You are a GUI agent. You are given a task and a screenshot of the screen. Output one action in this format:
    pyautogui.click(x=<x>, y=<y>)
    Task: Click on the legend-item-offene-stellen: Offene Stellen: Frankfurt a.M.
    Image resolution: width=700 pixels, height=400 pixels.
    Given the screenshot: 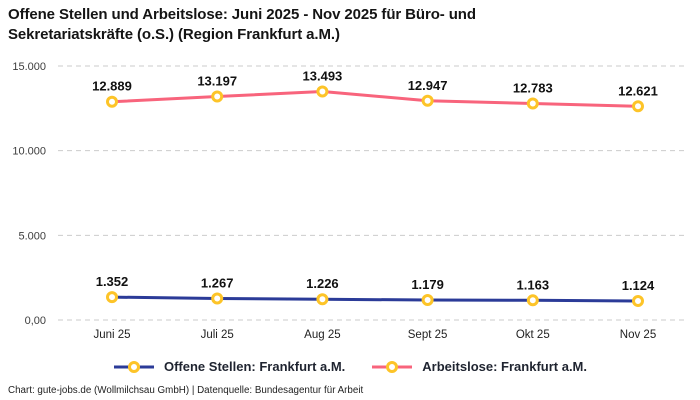 What is the action you would take?
    pyautogui.click(x=229, y=366)
    